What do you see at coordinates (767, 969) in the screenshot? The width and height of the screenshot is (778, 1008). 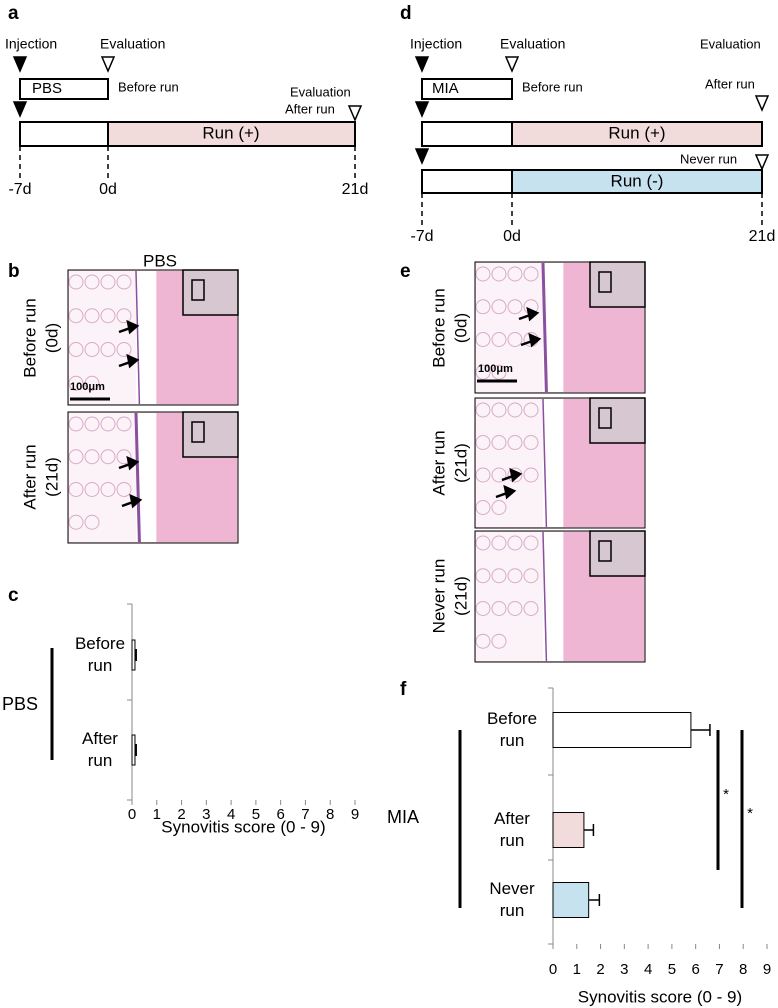 I see `label: 9` at bounding box center [767, 969].